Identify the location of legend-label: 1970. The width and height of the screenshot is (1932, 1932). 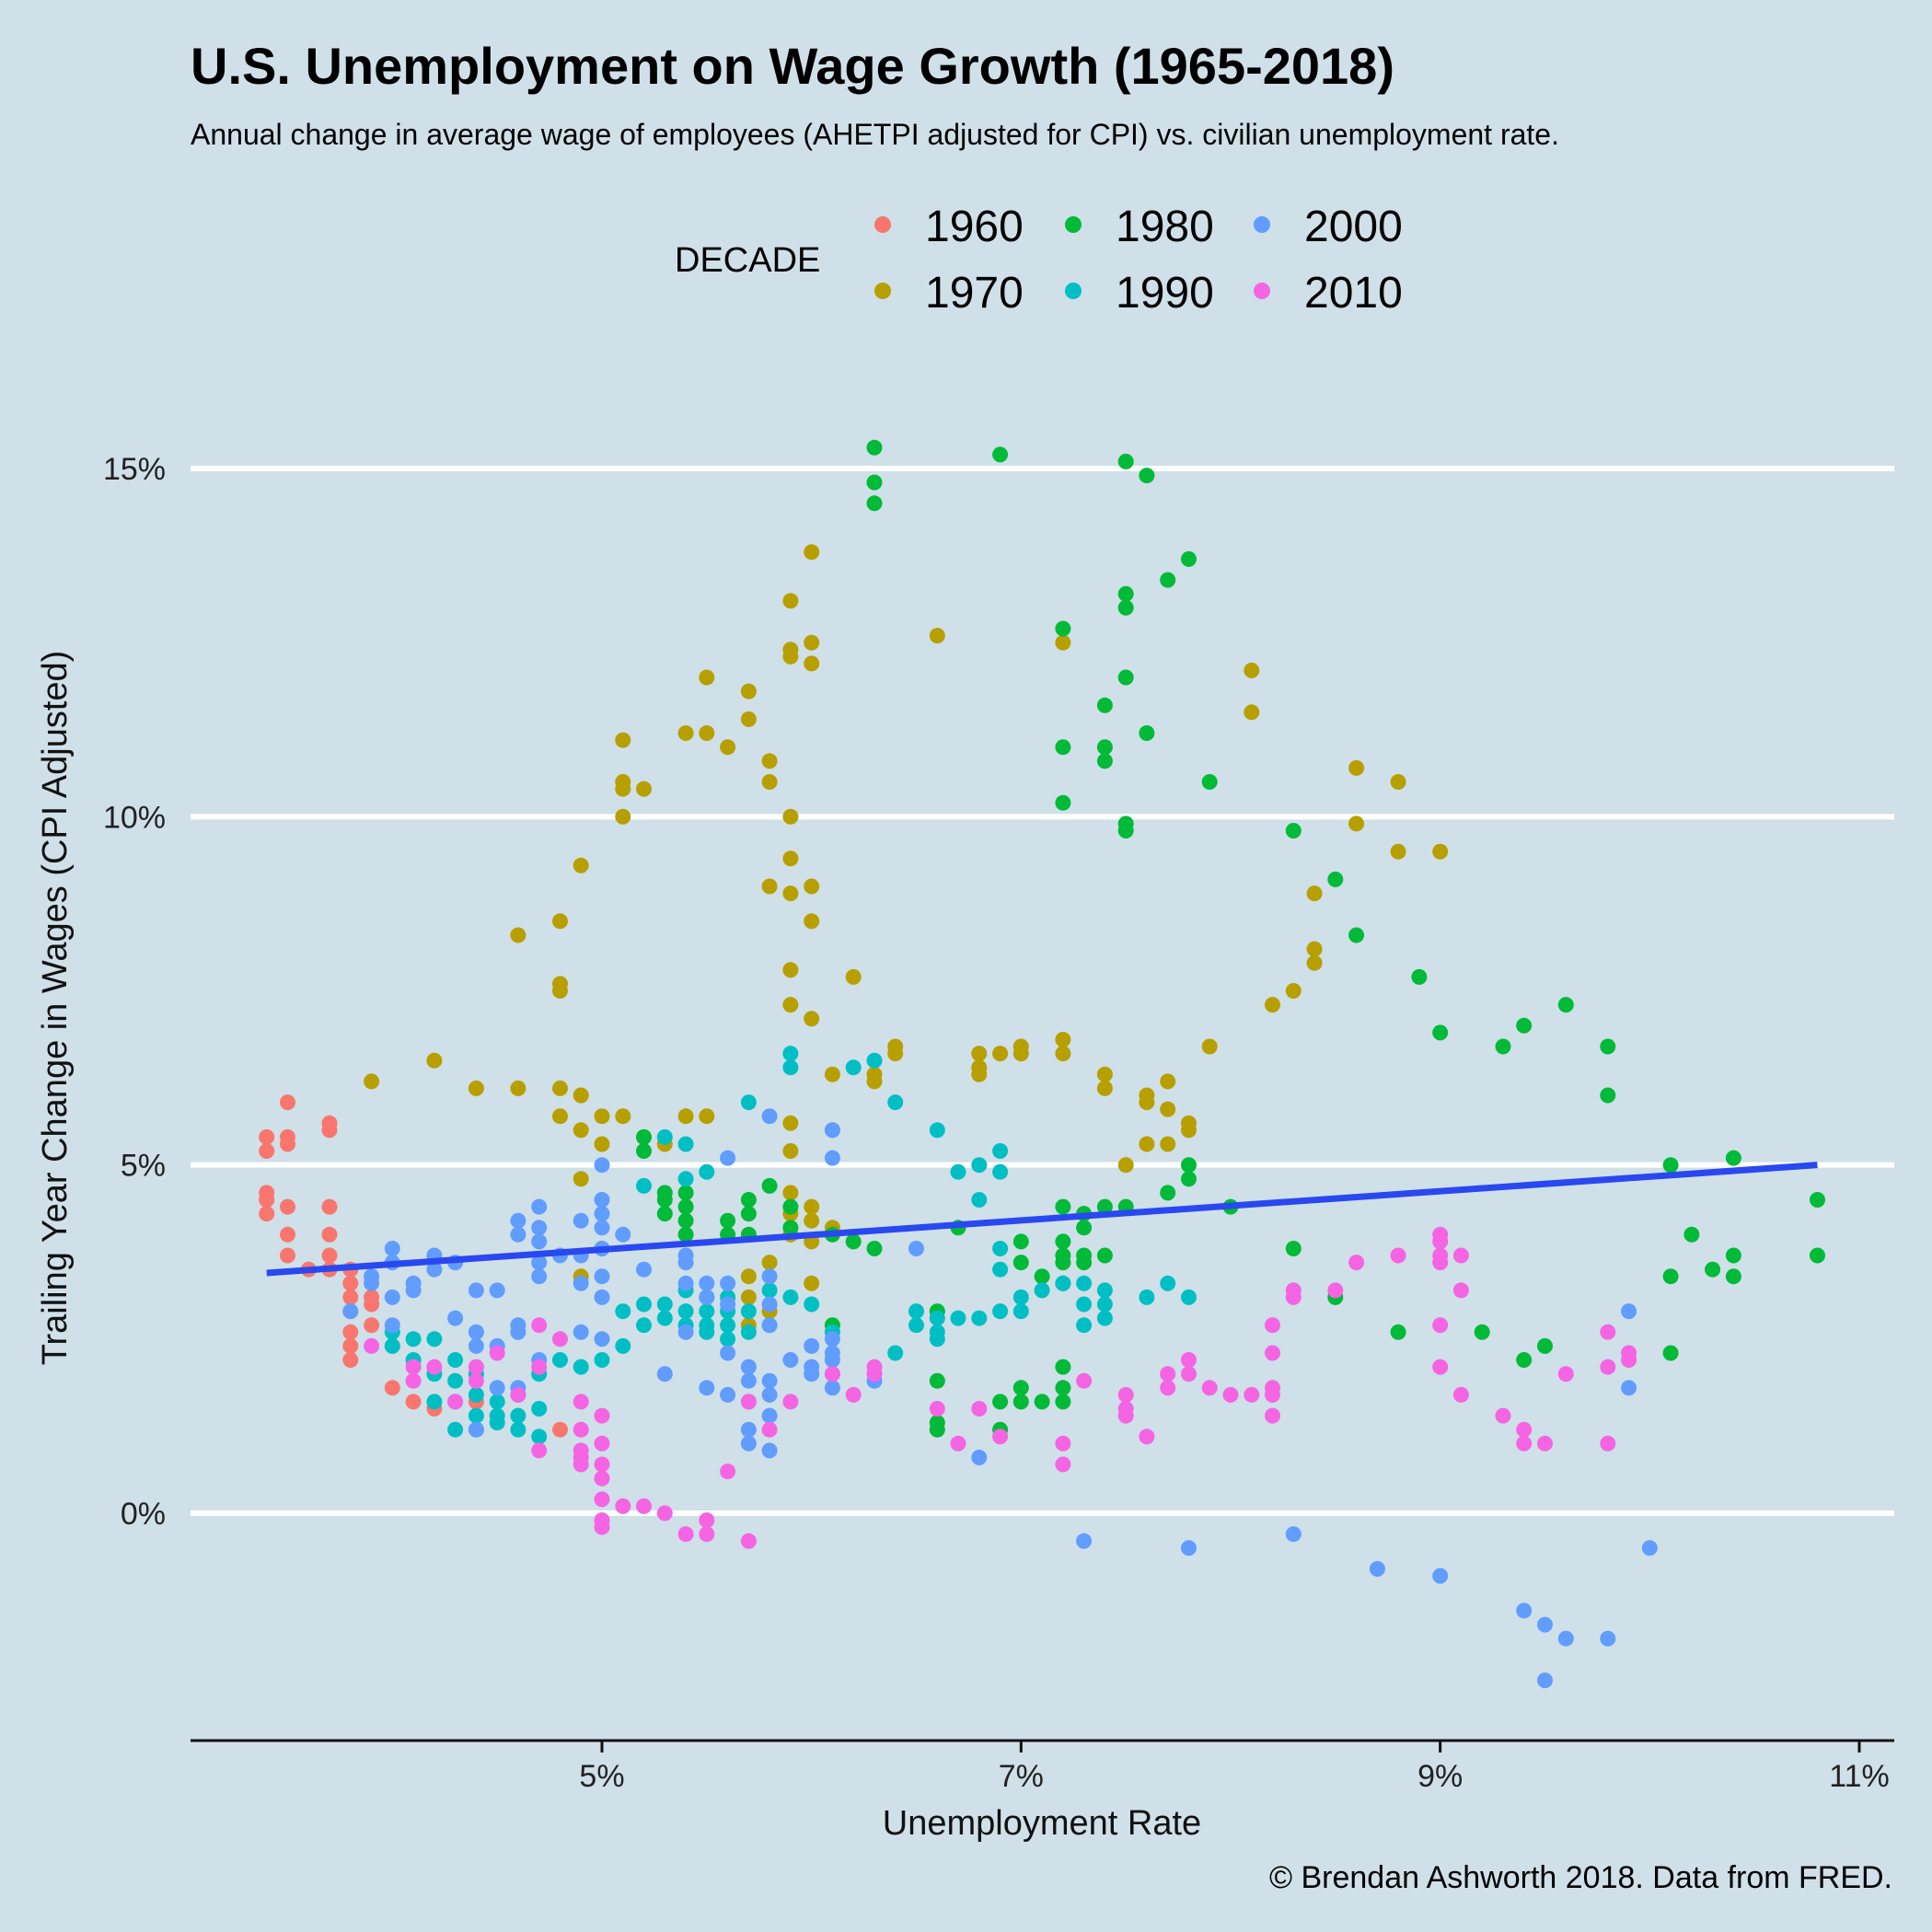
(974, 294).